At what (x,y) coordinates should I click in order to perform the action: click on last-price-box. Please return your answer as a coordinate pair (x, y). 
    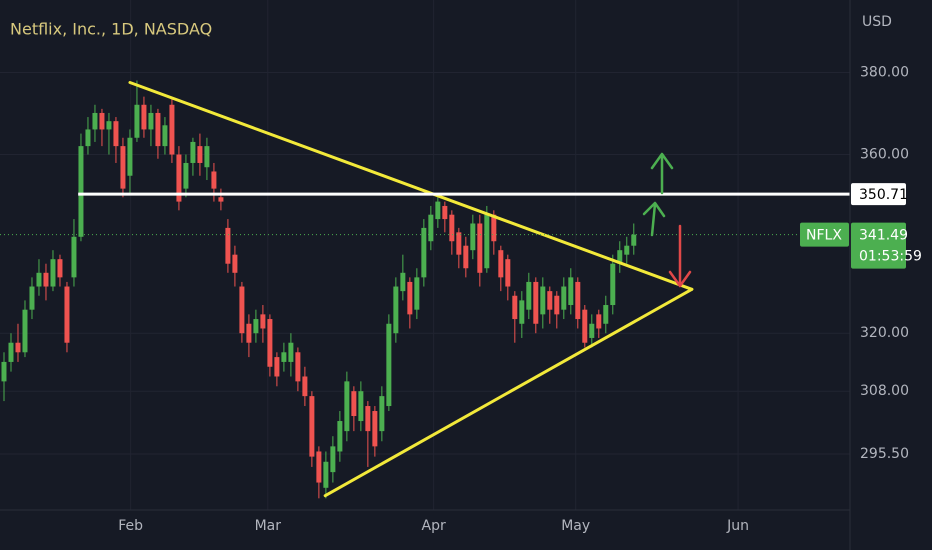
    Looking at the image, I should click on (878, 245).